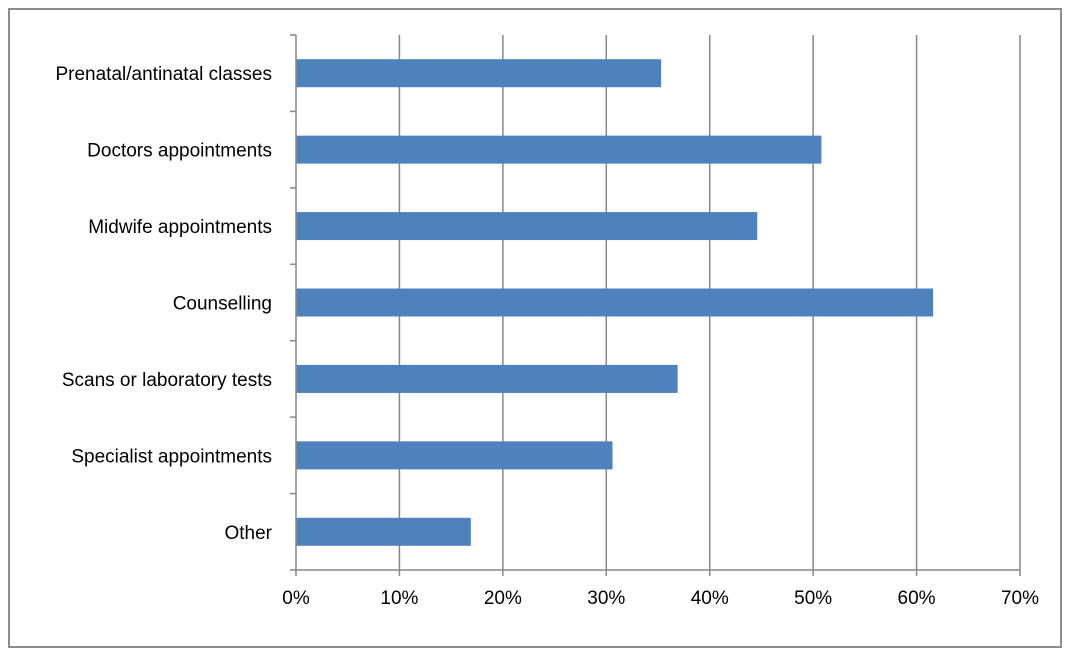 This screenshot has height=648, width=1067. What do you see at coordinates (222, 304) in the screenshot?
I see `category-label: Counselling` at bounding box center [222, 304].